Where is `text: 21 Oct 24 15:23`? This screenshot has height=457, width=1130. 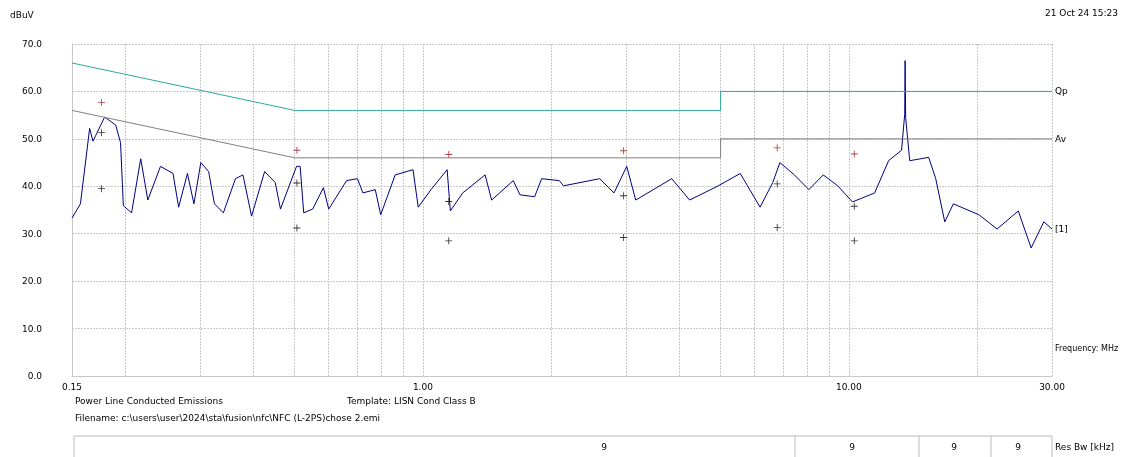
text: 21 Oct 24 15:23 is located at coordinates (1081, 12).